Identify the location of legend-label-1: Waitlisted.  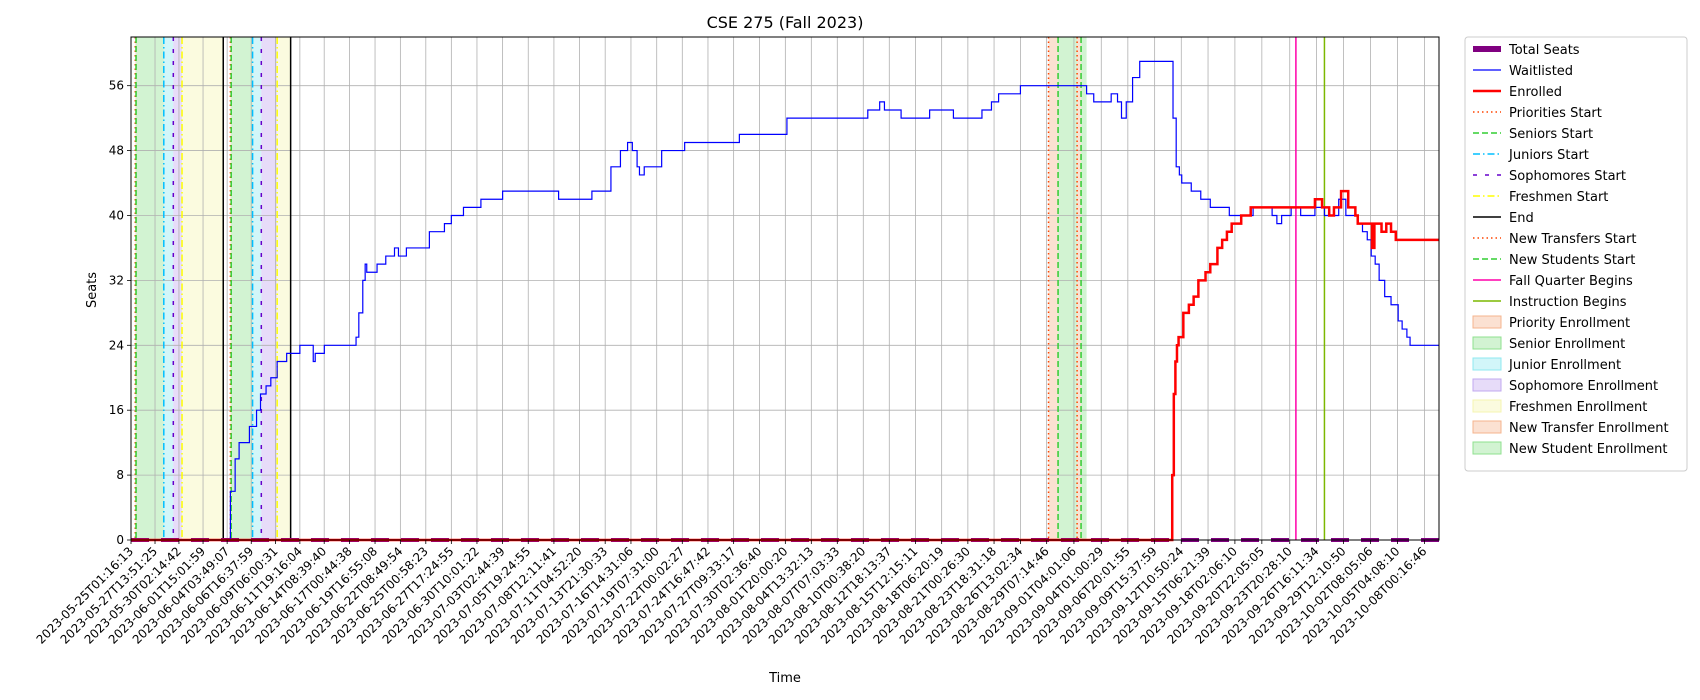
(1541, 71).